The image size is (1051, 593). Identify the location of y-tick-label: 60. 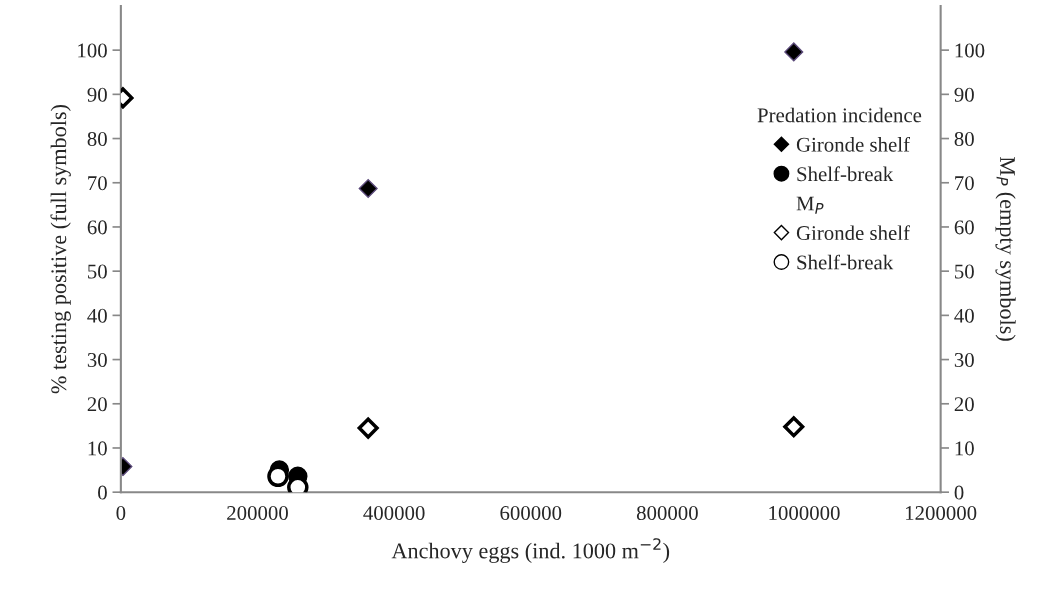
(97, 227).